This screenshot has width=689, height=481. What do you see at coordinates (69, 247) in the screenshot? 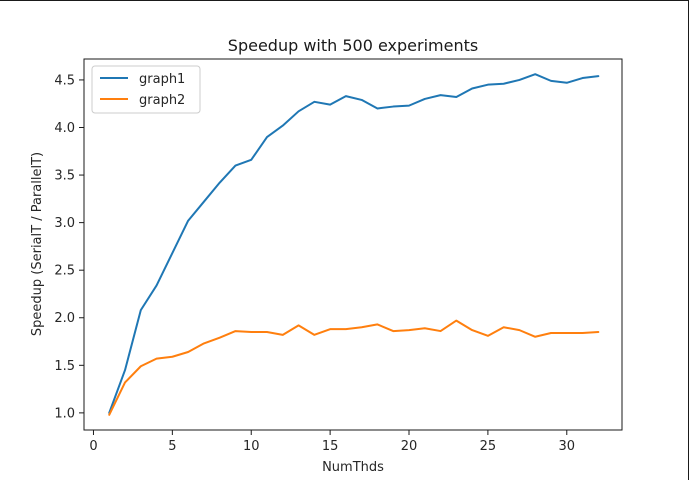
I see `y-axis: 1.0 1.5 2.0 2.5 3.0 3.5 4.0 4.5` at bounding box center [69, 247].